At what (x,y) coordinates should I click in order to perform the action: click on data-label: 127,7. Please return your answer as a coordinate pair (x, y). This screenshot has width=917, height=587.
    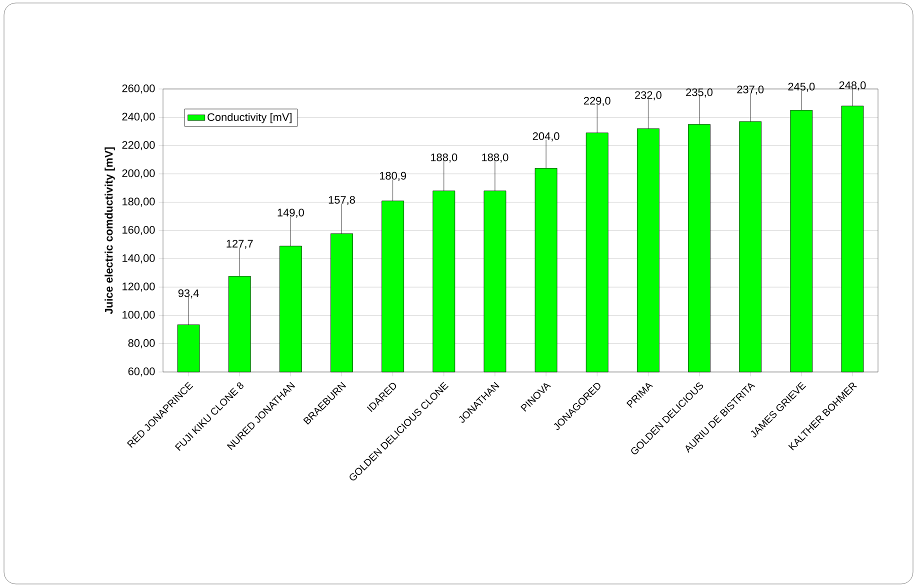
    Looking at the image, I should click on (239, 244).